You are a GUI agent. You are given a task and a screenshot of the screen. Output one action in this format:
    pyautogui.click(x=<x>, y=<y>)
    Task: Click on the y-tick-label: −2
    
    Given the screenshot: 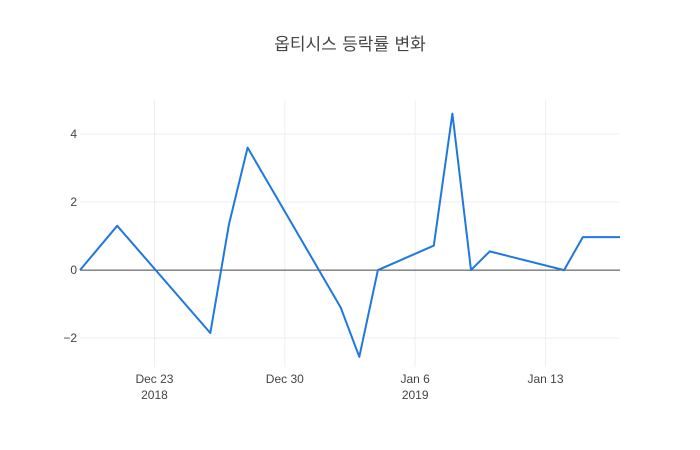 What is the action you would take?
    pyautogui.click(x=70, y=338)
    